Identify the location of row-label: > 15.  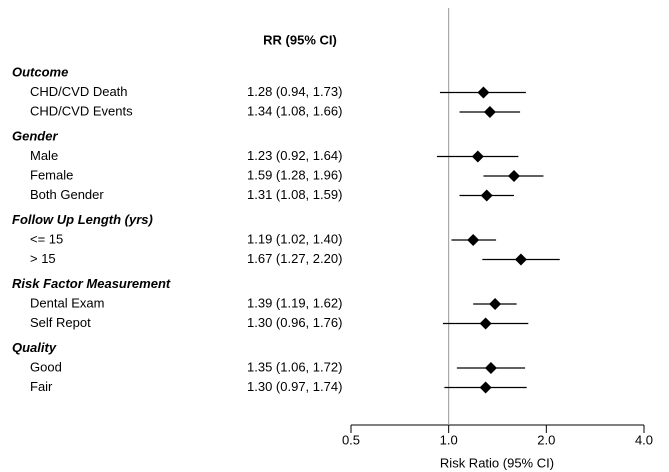
(43, 258).